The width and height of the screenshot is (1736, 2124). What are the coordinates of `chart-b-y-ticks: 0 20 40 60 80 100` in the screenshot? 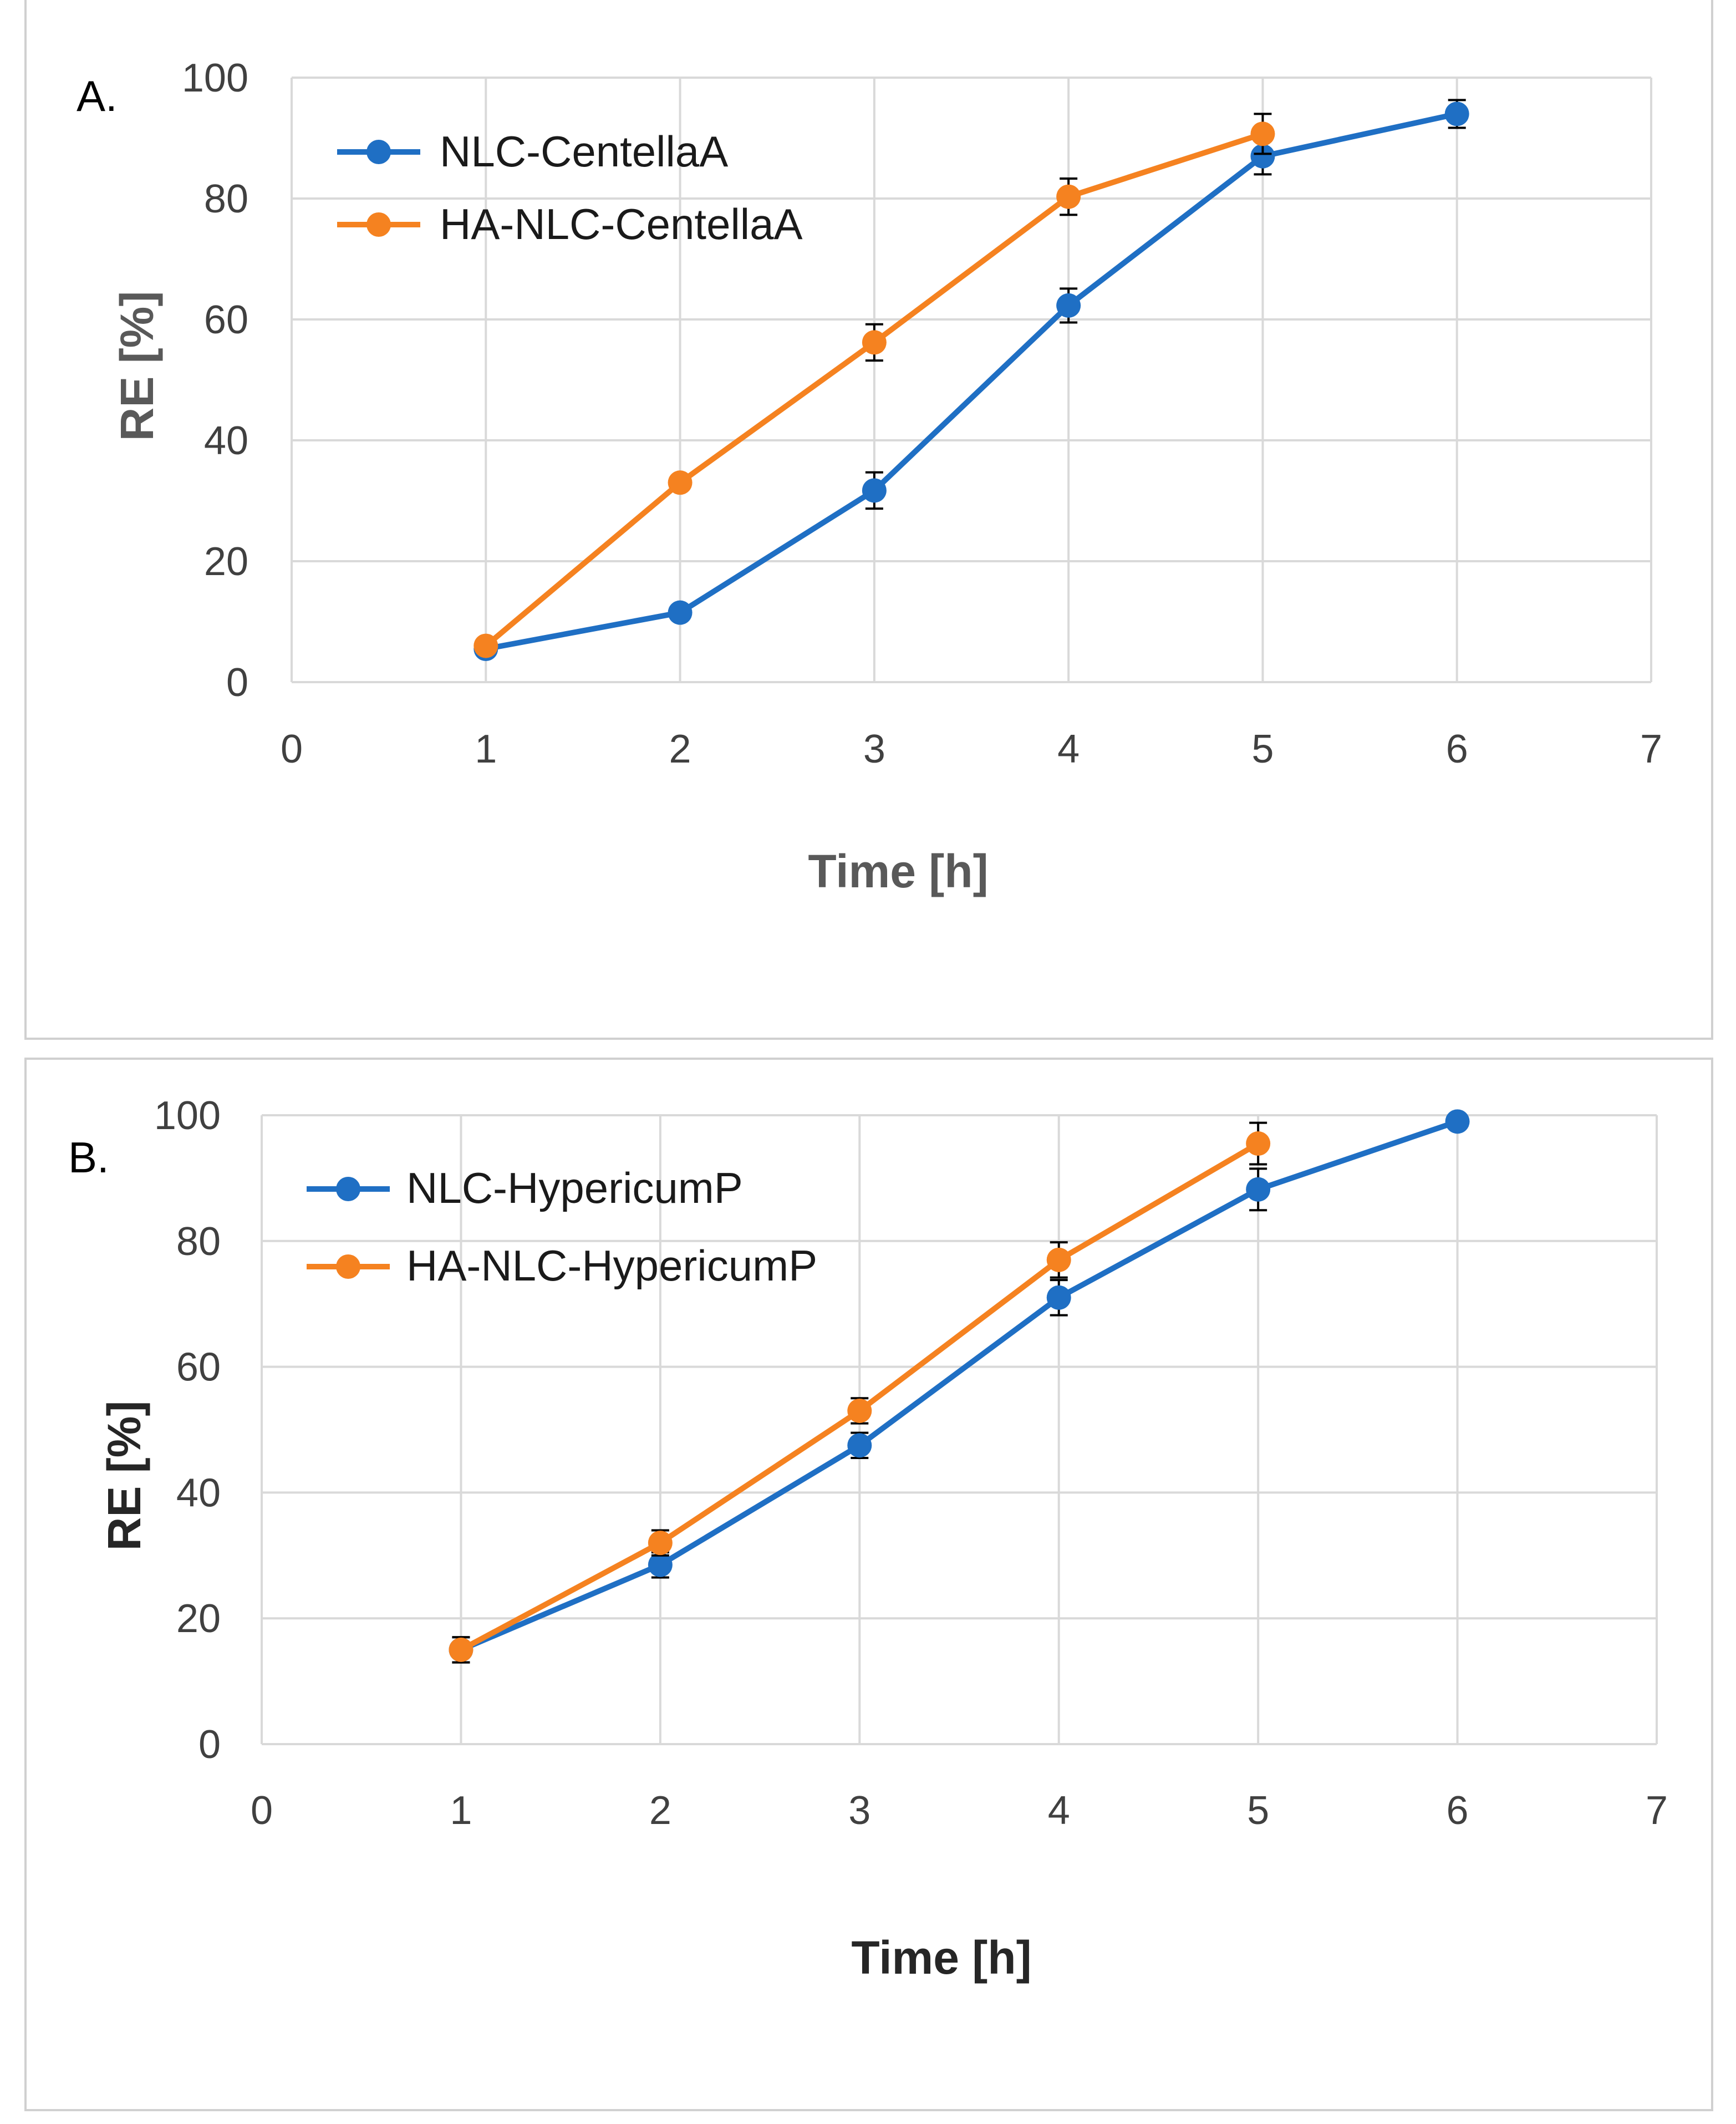 It's located at (188, 1431).